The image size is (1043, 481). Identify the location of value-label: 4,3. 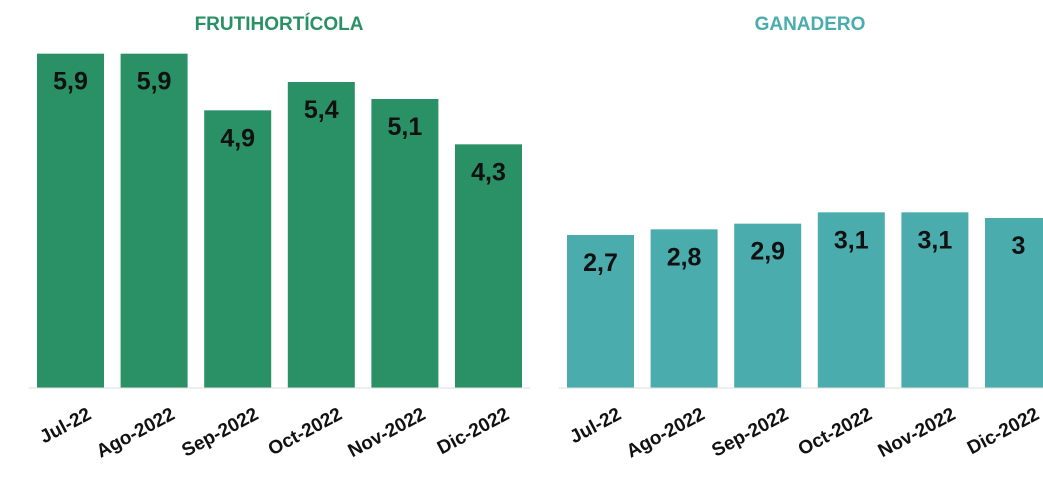
(488, 172).